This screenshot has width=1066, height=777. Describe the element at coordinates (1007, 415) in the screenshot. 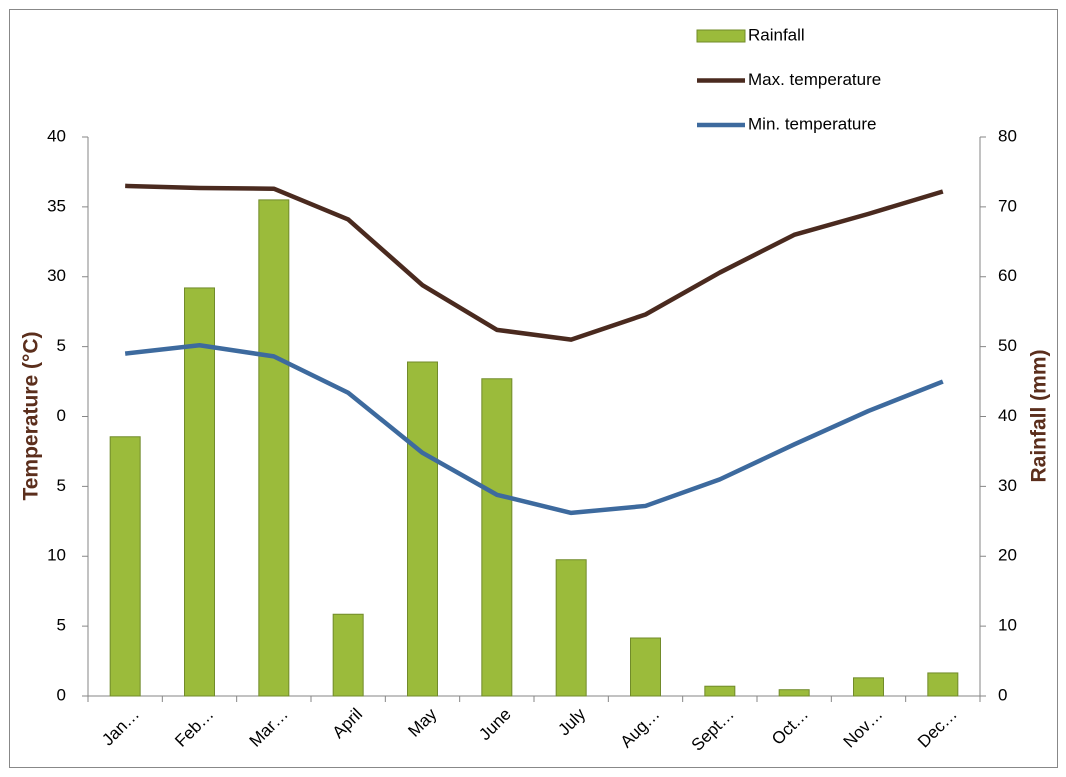

I see `y2-tick-label: 40` at that location.